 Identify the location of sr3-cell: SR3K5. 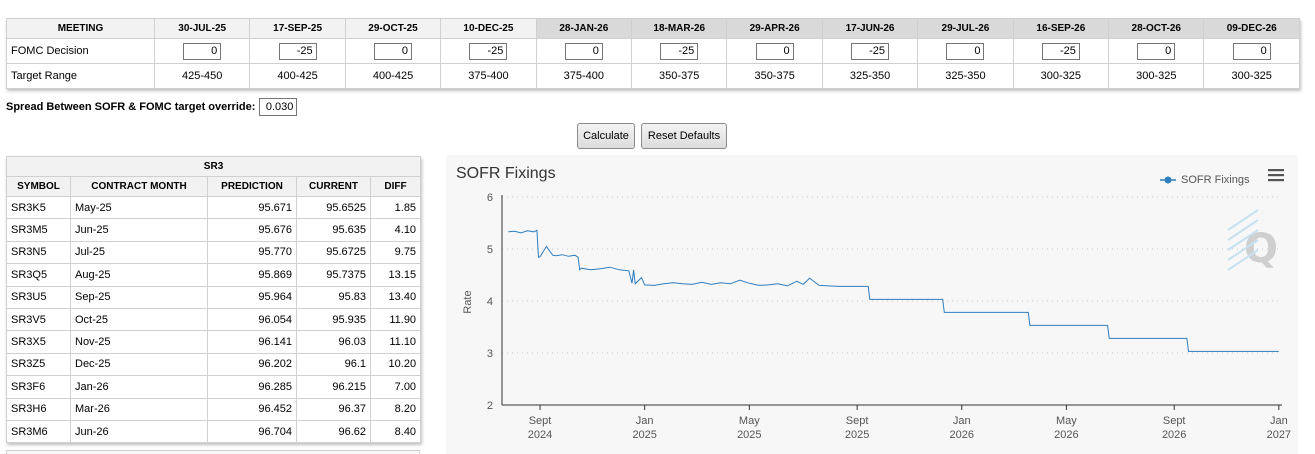
(38, 207).